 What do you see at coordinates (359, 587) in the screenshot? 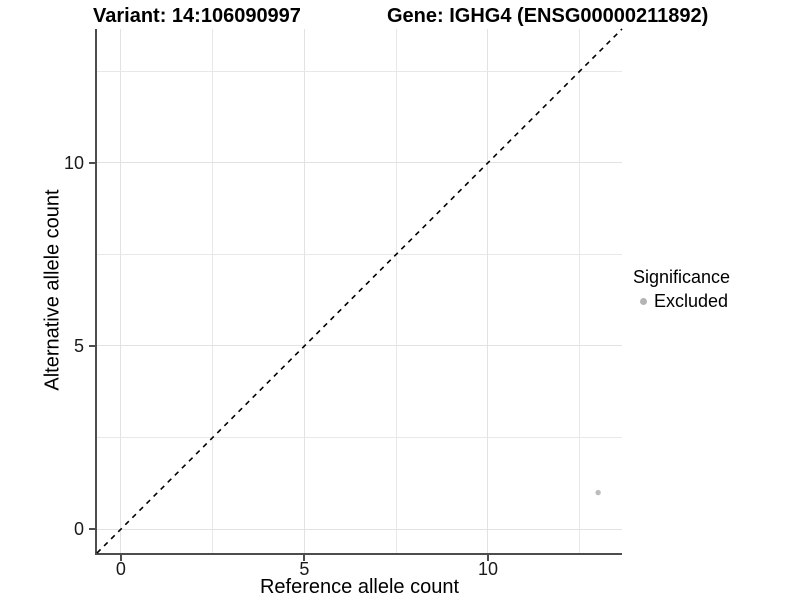
I see `x-axis-title: Reference allele count` at bounding box center [359, 587].